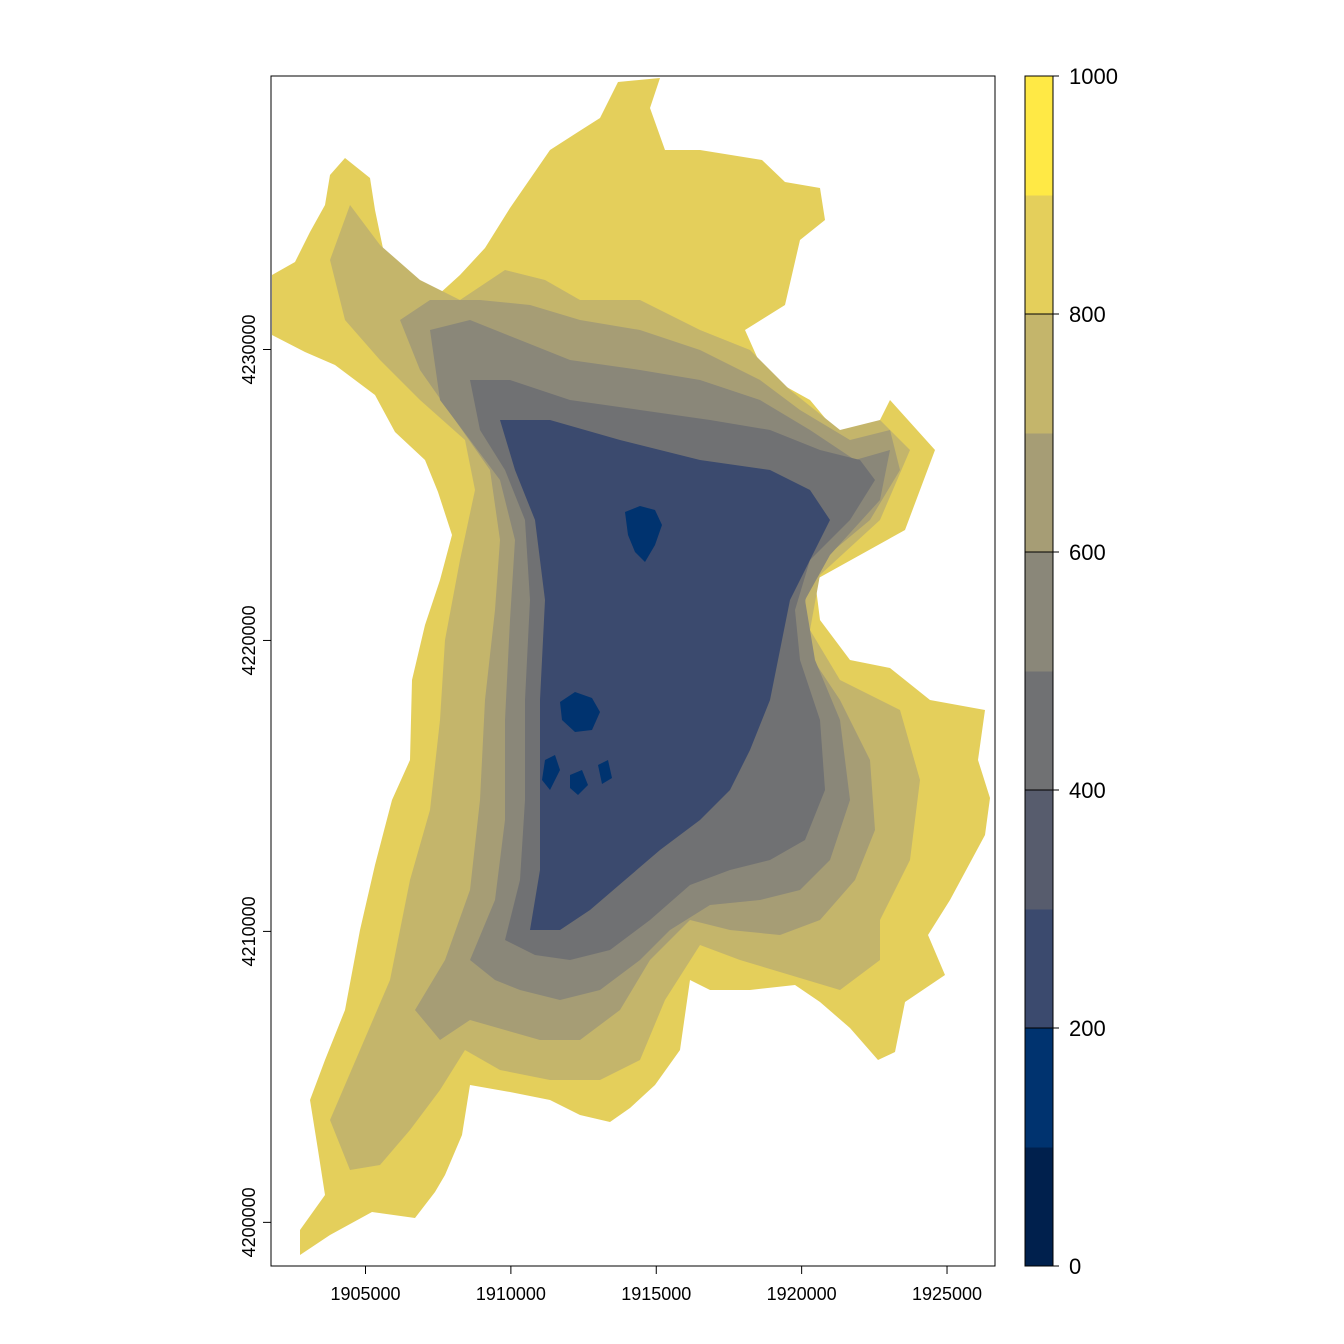 Image resolution: width=1344 pixels, height=1344 pixels. Describe the element at coordinates (249, 640) in the screenshot. I see `y-tick-label: 4220000` at that location.